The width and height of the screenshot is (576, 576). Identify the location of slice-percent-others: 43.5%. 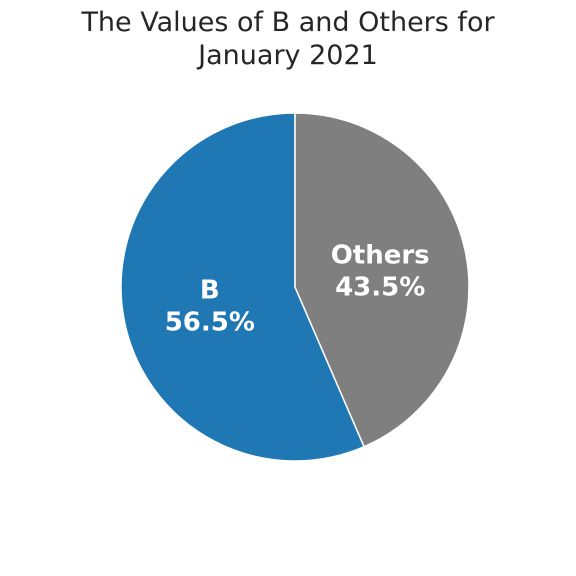
(380, 287).